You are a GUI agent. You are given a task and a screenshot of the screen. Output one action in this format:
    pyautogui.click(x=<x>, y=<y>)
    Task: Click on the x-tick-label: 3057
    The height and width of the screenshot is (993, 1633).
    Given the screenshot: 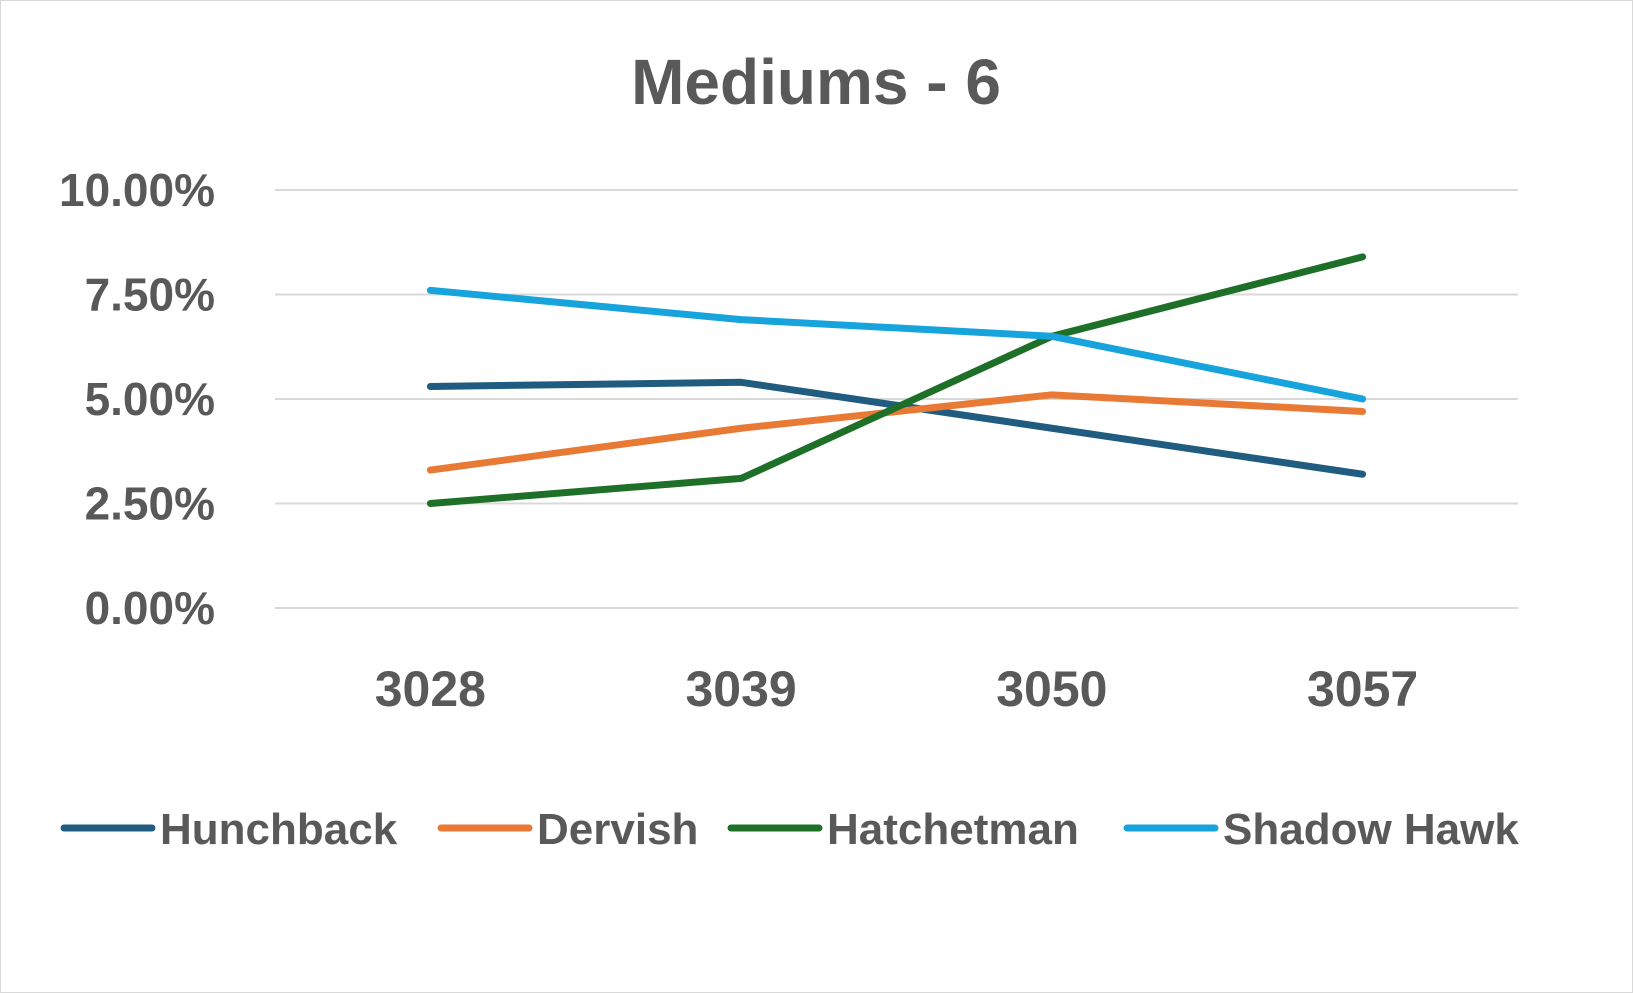 What is the action you would take?
    pyautogui.click(x=1362, y=689)
    